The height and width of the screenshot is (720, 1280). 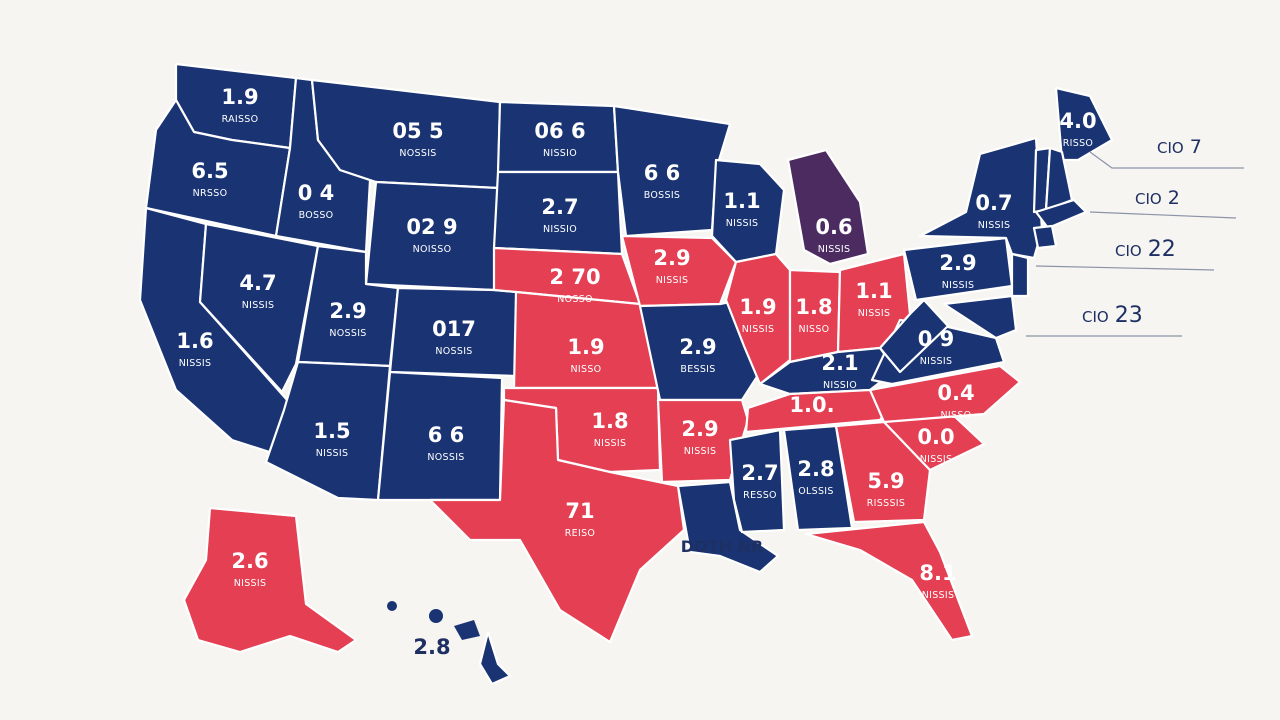 I want to click on state-mi, so click(x=828, y=207).